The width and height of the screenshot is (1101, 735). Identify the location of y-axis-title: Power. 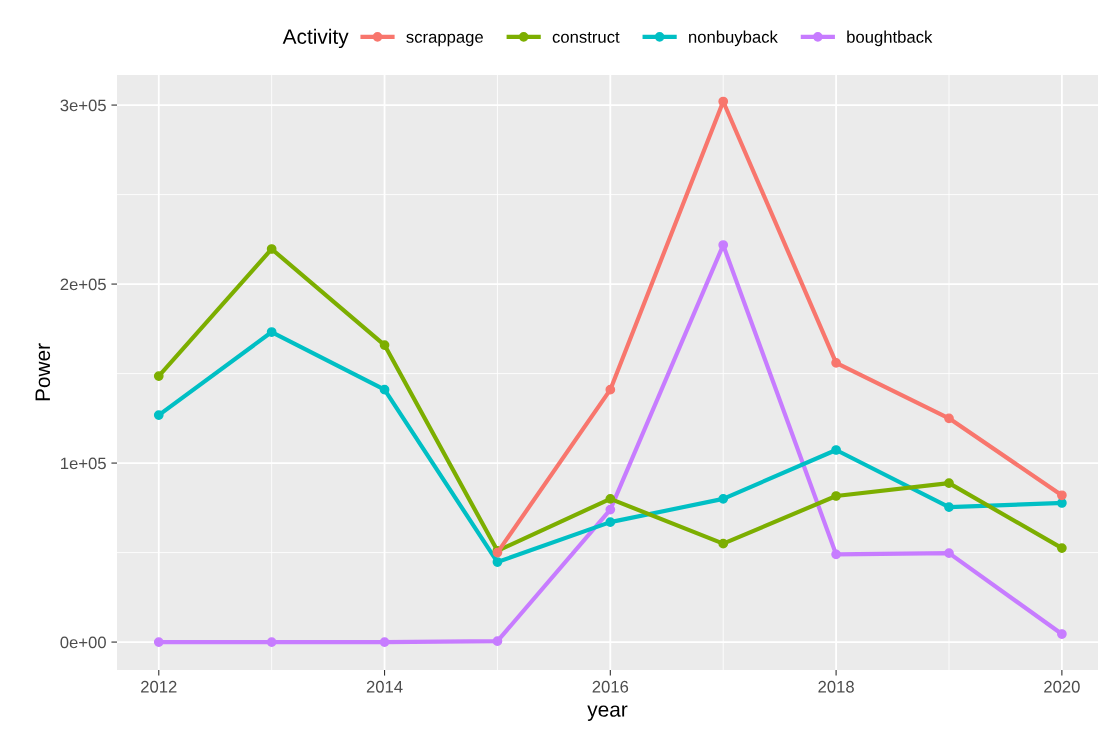
(43, 372).